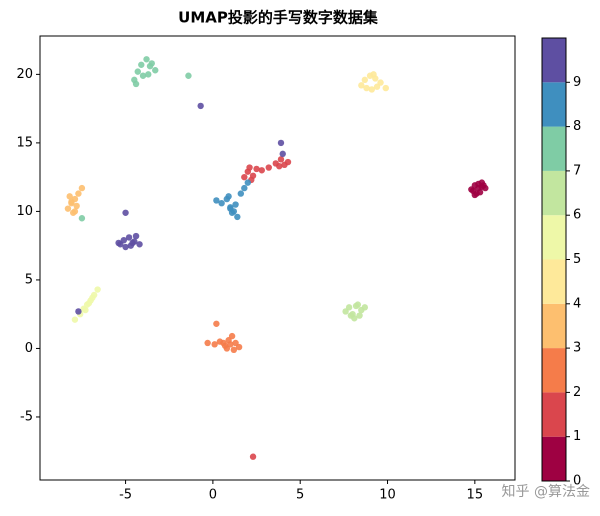 The image size is (600, 516). I want to click on y-tick-label: -5, so click(26, 416).